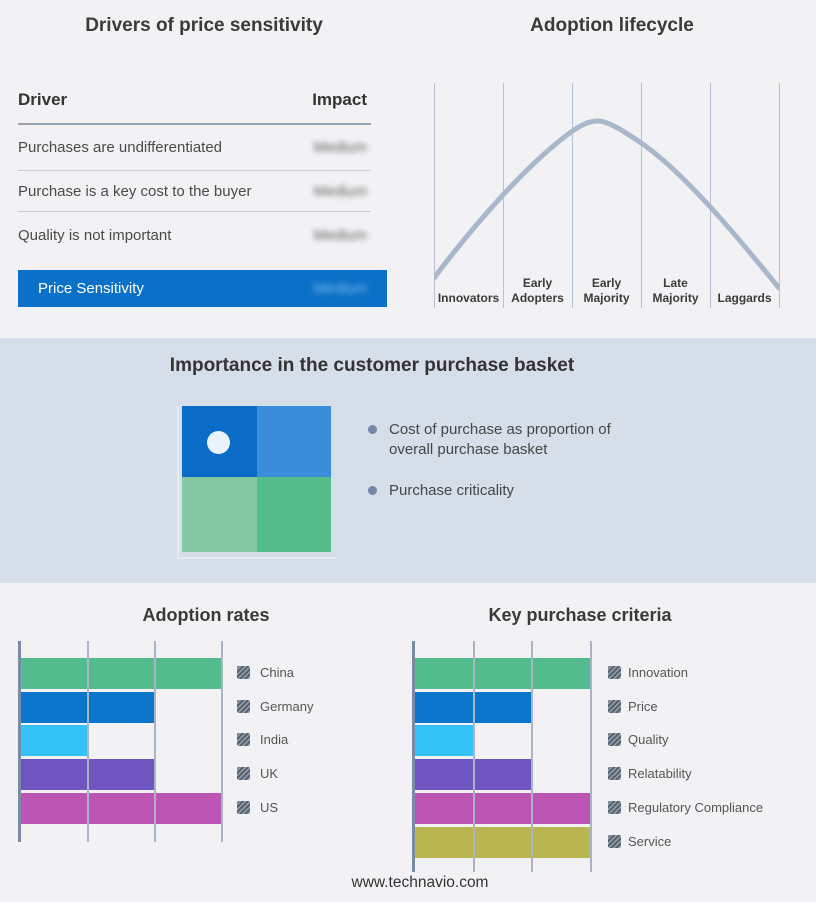 Image resolution: width=816 pixels, height=902 pixels. What do you see at coordinates (503, 808) in the screenshot?
I see `bar-regulatory-compliance` at bounding box center [503, 808].